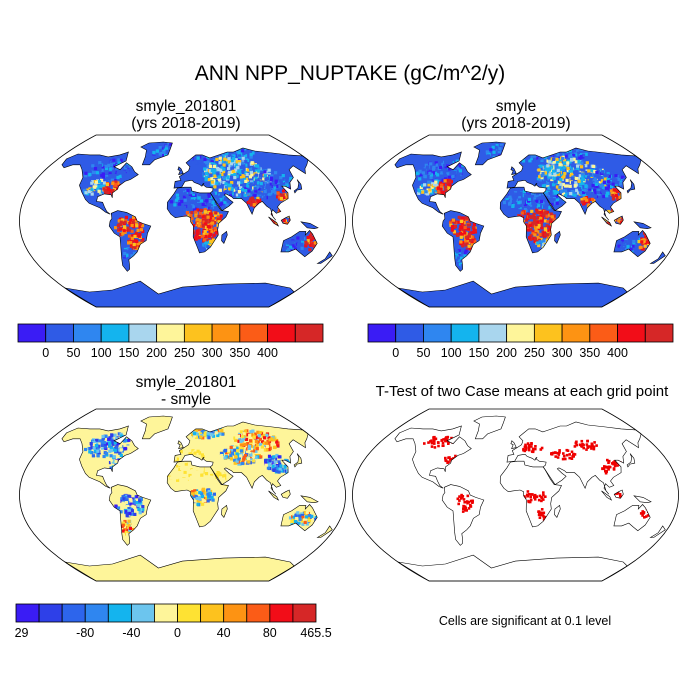 The height and width of the screenshot is (700, 700). I want to click on map-ocean, so click(515, 495).